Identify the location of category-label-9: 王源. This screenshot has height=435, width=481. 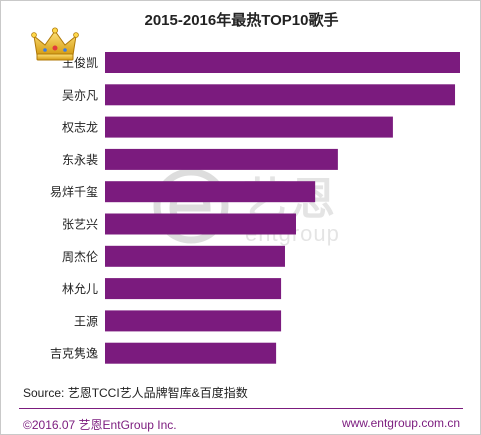
(86, 321).